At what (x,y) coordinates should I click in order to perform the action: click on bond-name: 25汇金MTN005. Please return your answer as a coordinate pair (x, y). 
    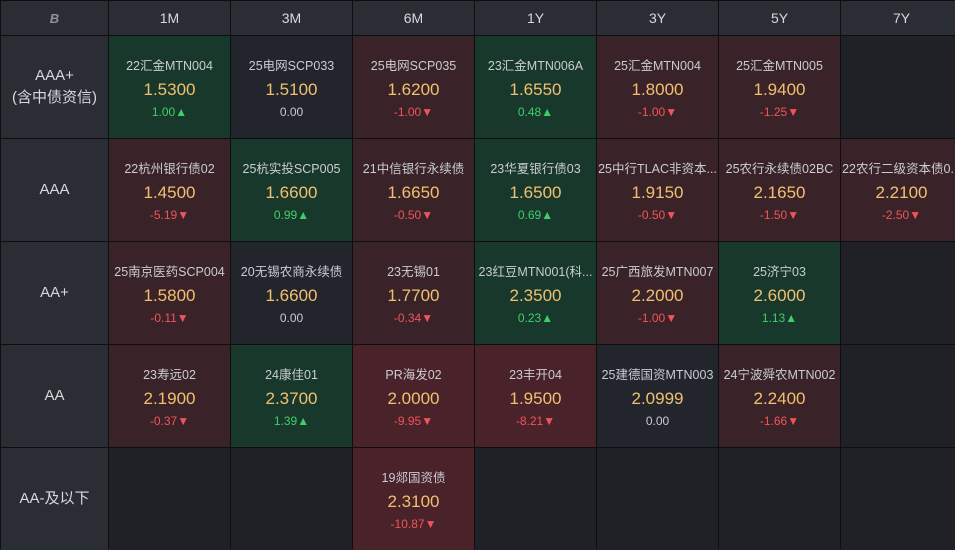
    Looking at the image, I should click on (779, 66).